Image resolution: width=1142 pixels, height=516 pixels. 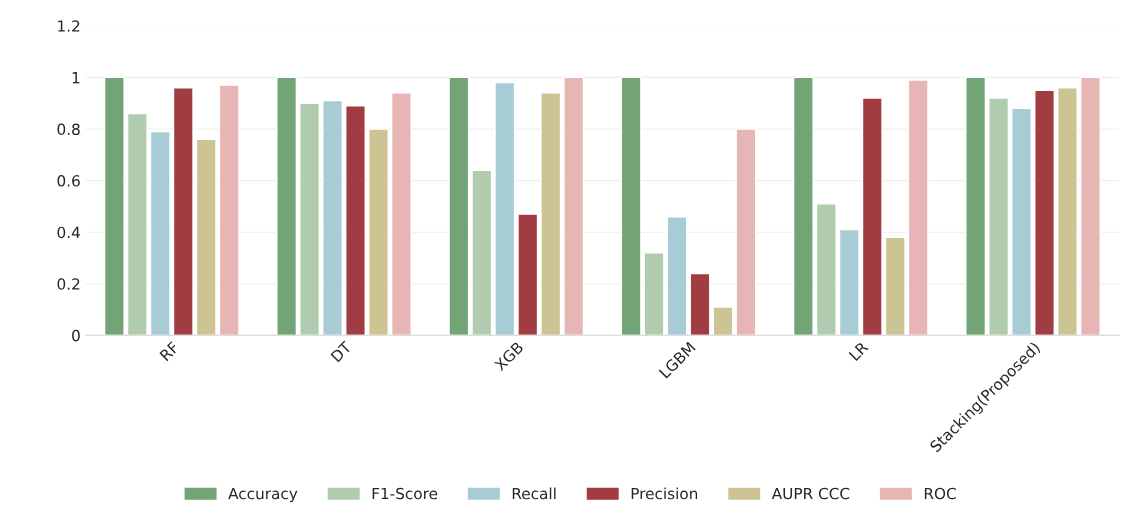 I want to click on x-tick-label: RF, so click(x=169, y=351).